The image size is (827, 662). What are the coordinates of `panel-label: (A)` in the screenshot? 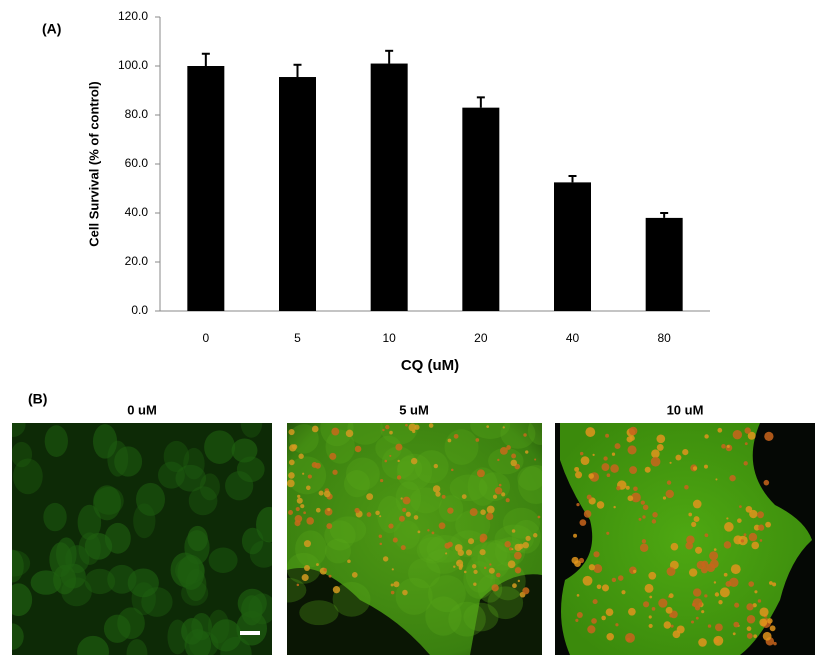 It's located at (51, 29).